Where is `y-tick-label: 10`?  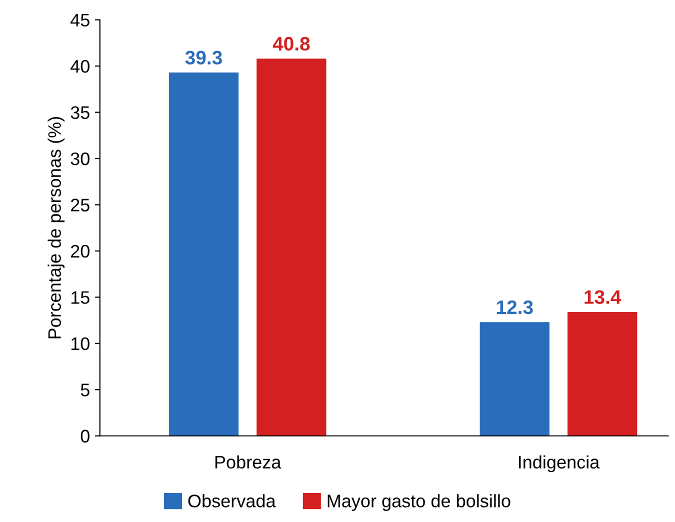
y-tick-label: 10 is located at coordinates (80, 343).